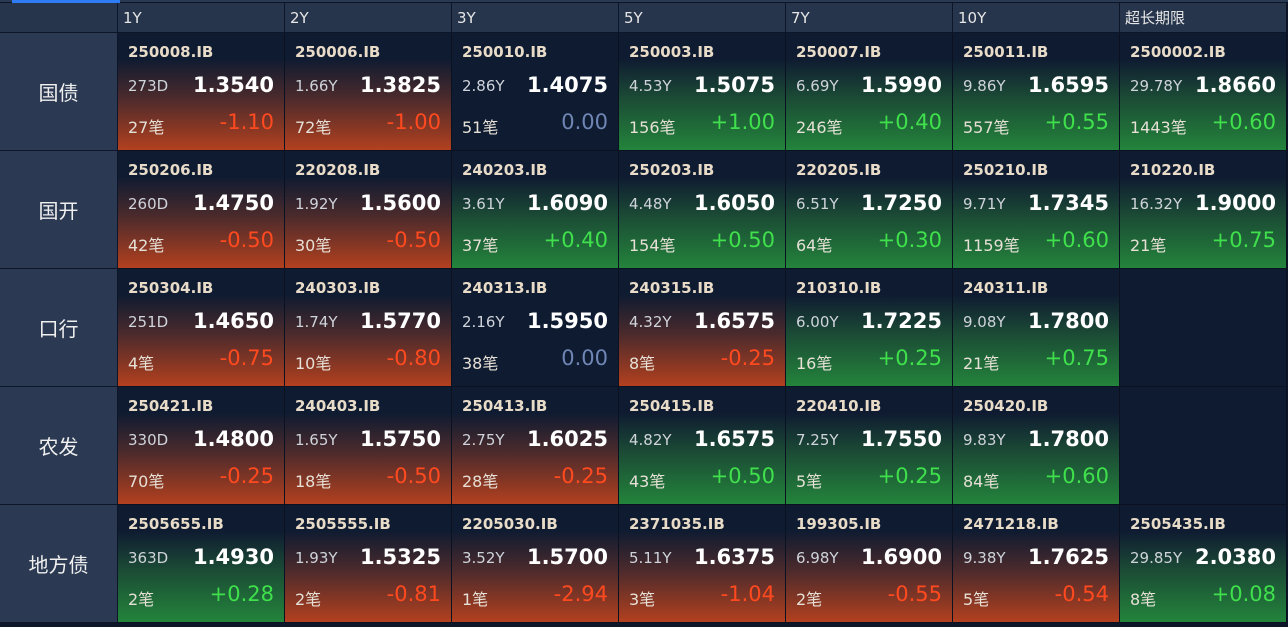 Image resolution: width=1288 pixels, height=627 pixels. I want to click on bond-quote-cell: 250210.IB 9.71Y 1.7345 1159笔 +0.60, so click(1036, 210).